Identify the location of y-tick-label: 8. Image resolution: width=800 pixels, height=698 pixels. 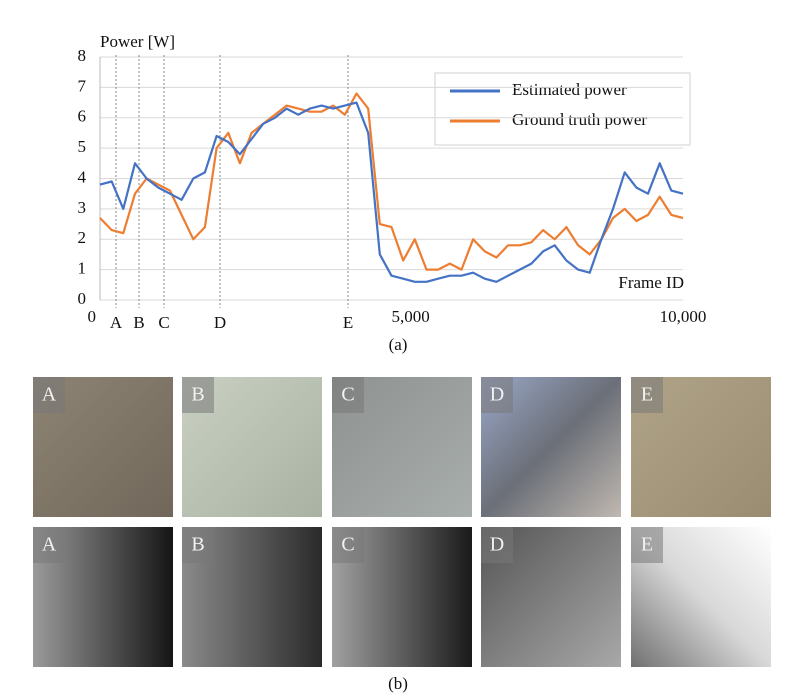
(82, 55).